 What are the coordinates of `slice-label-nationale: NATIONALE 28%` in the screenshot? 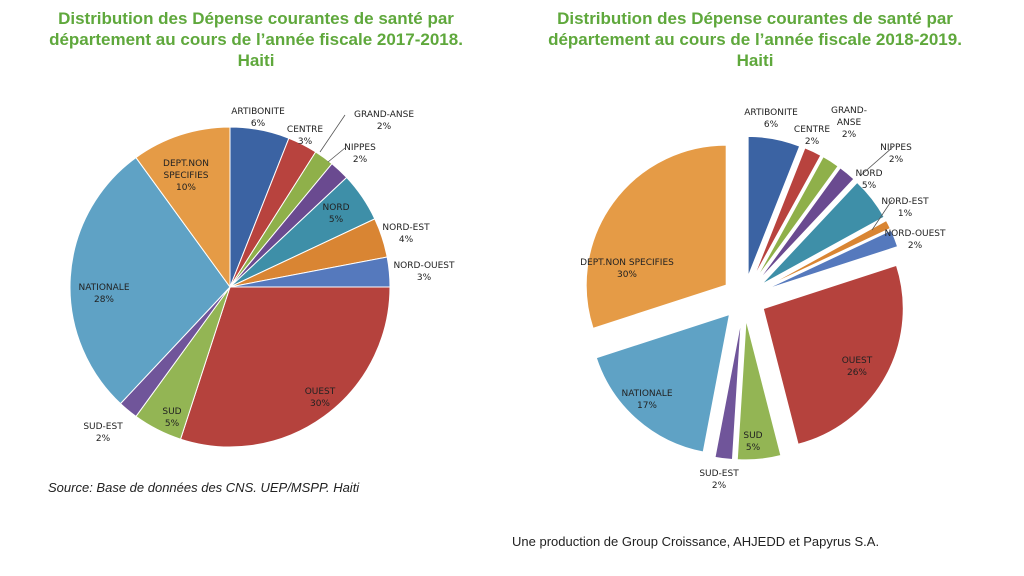 It's located at (103, 294).